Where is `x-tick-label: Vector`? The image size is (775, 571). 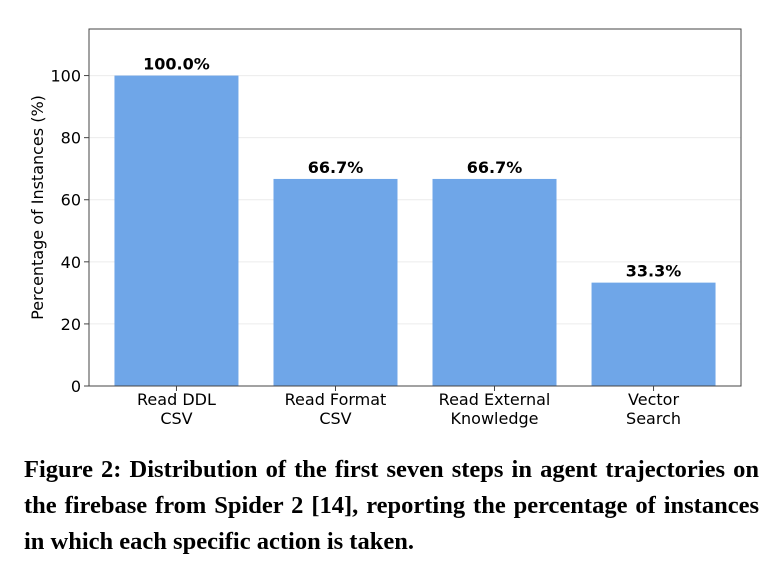
x-tick-label: Vector is located at coordinates (653, 399).